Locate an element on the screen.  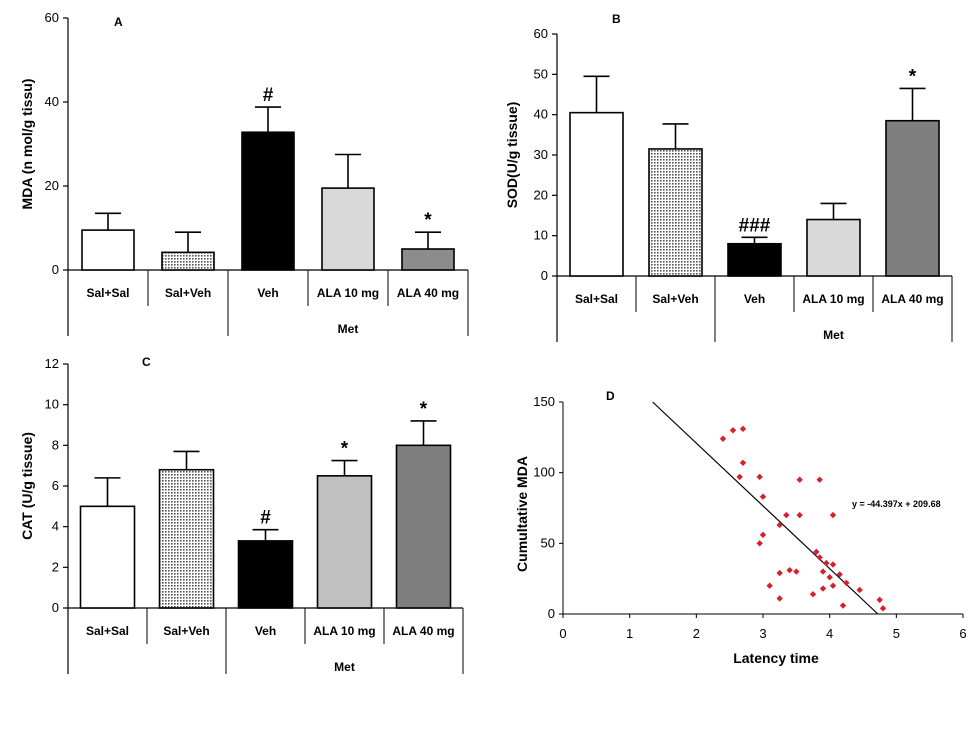
x-tick-label: 2 is located at coordinates (696, 633).